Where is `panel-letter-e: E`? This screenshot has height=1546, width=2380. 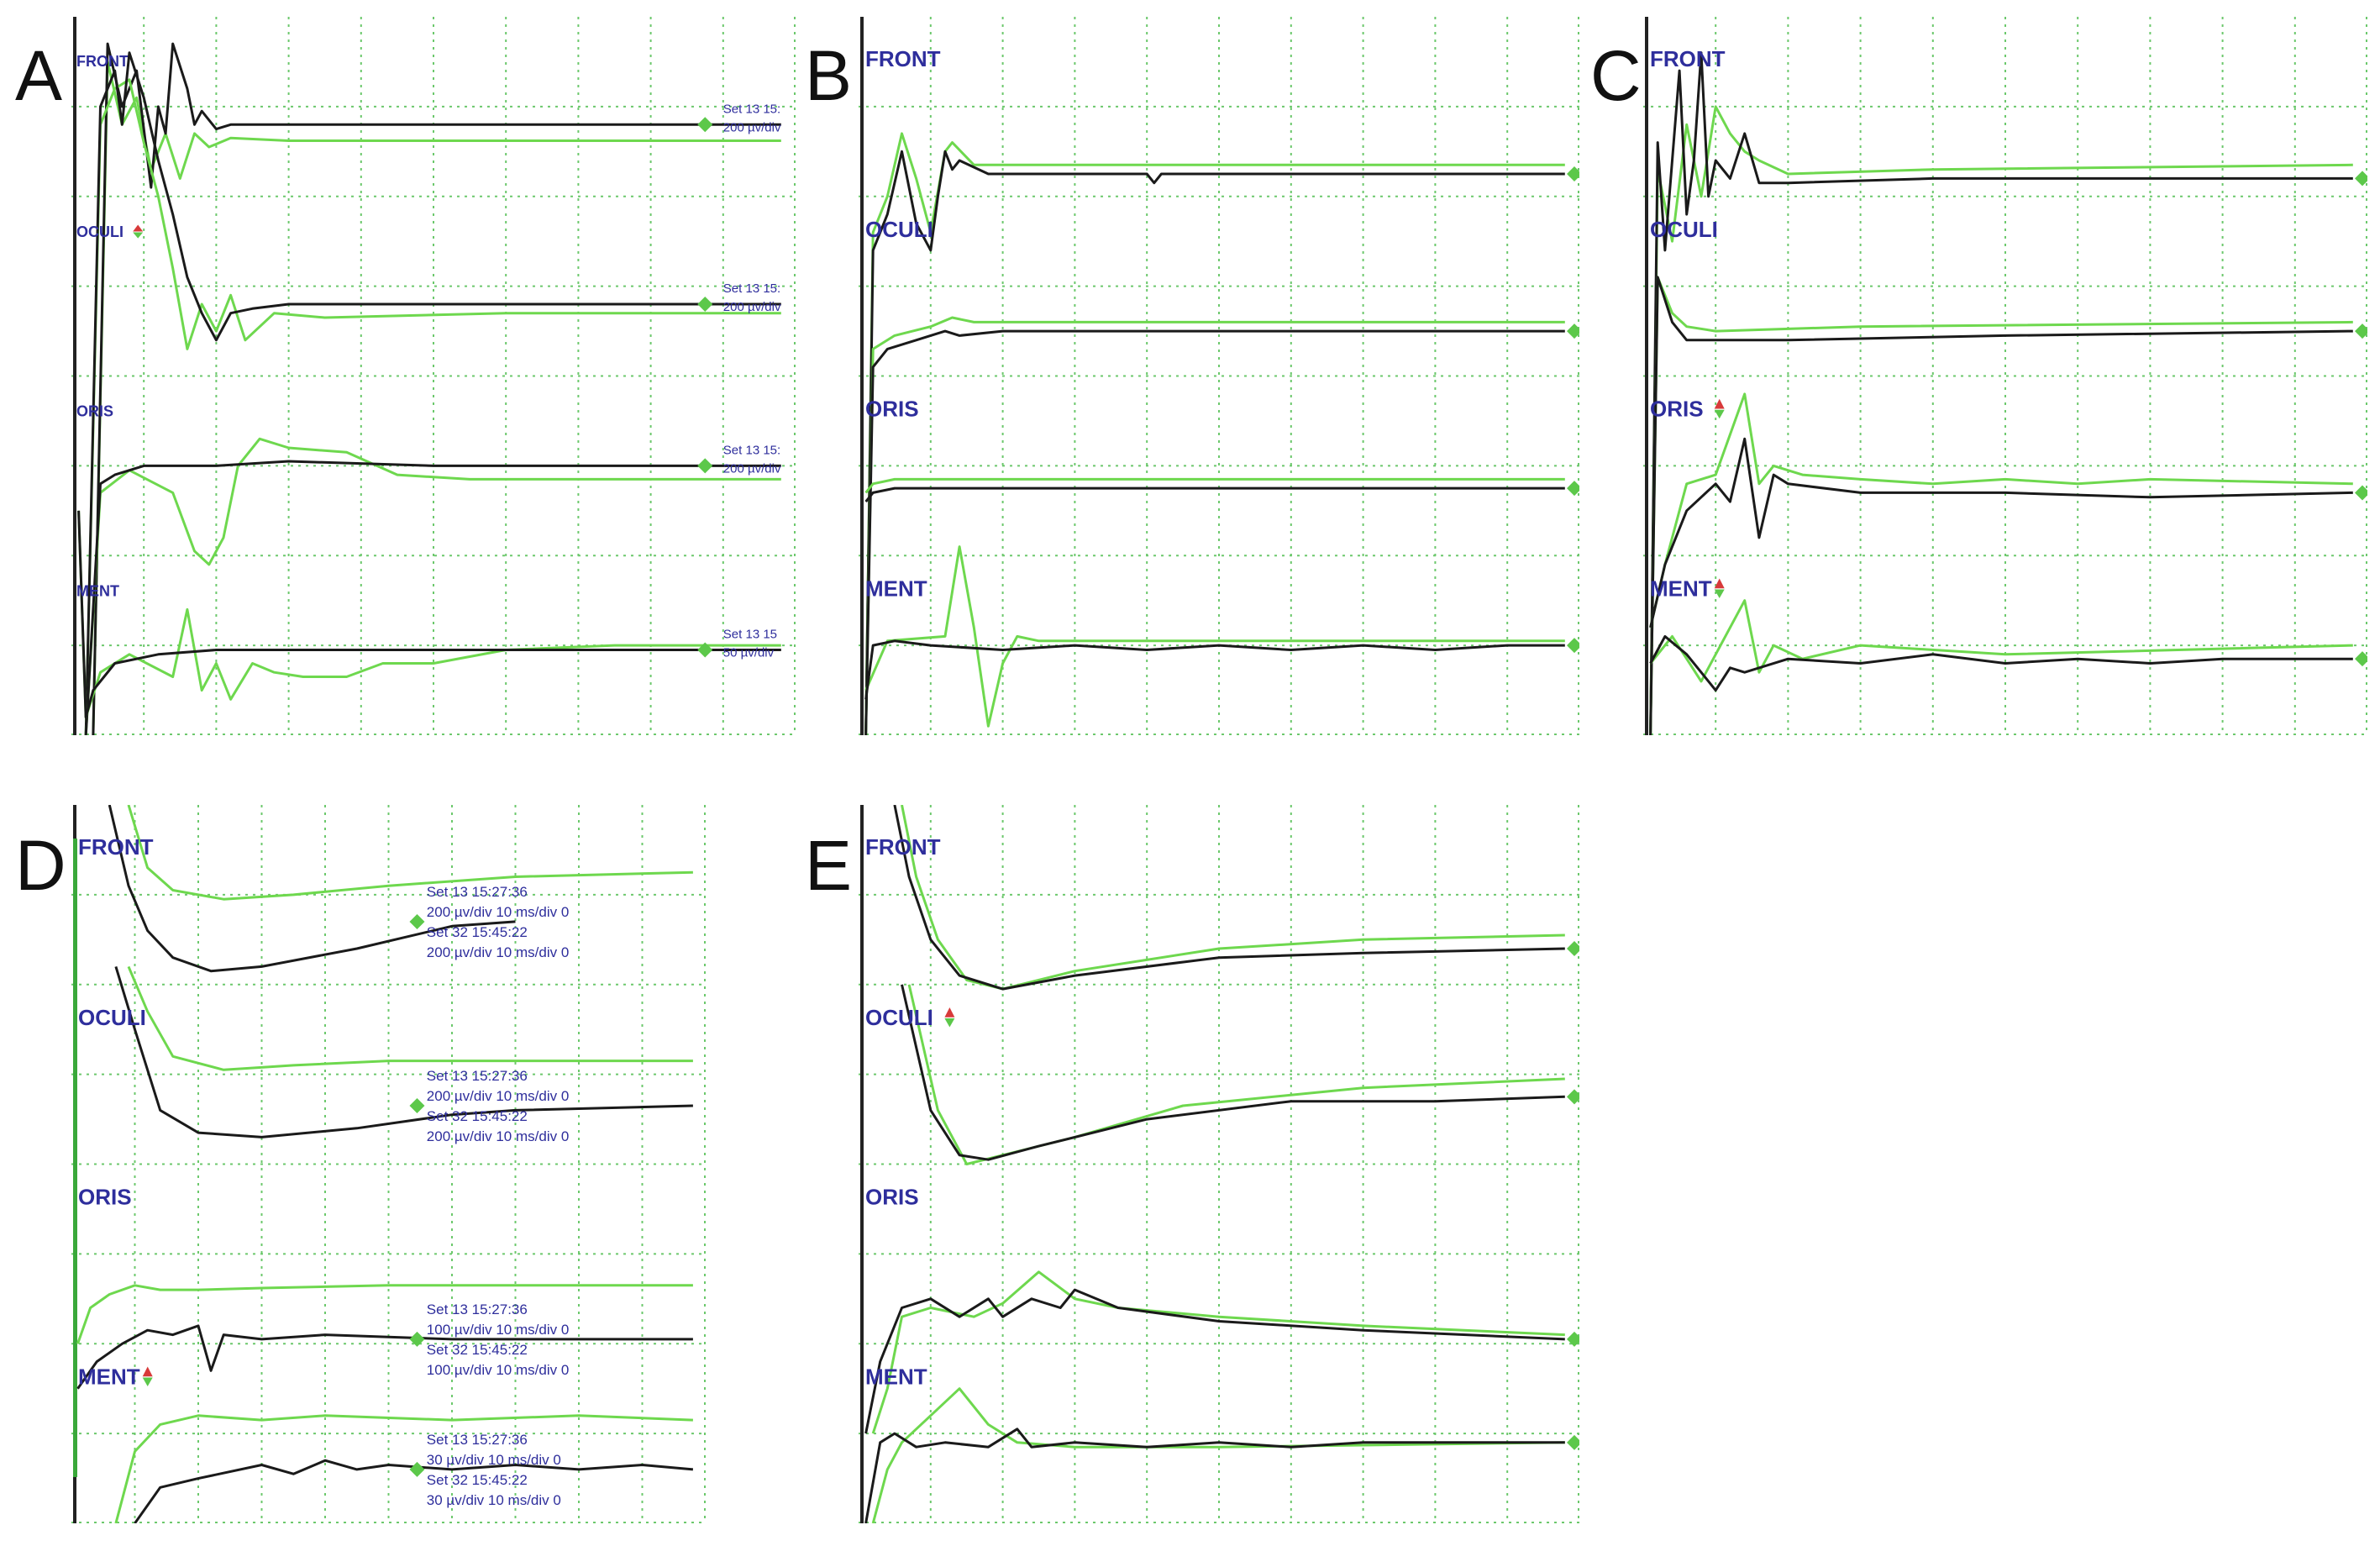
panel-letter-e: E is located at coordinates (829, 865).